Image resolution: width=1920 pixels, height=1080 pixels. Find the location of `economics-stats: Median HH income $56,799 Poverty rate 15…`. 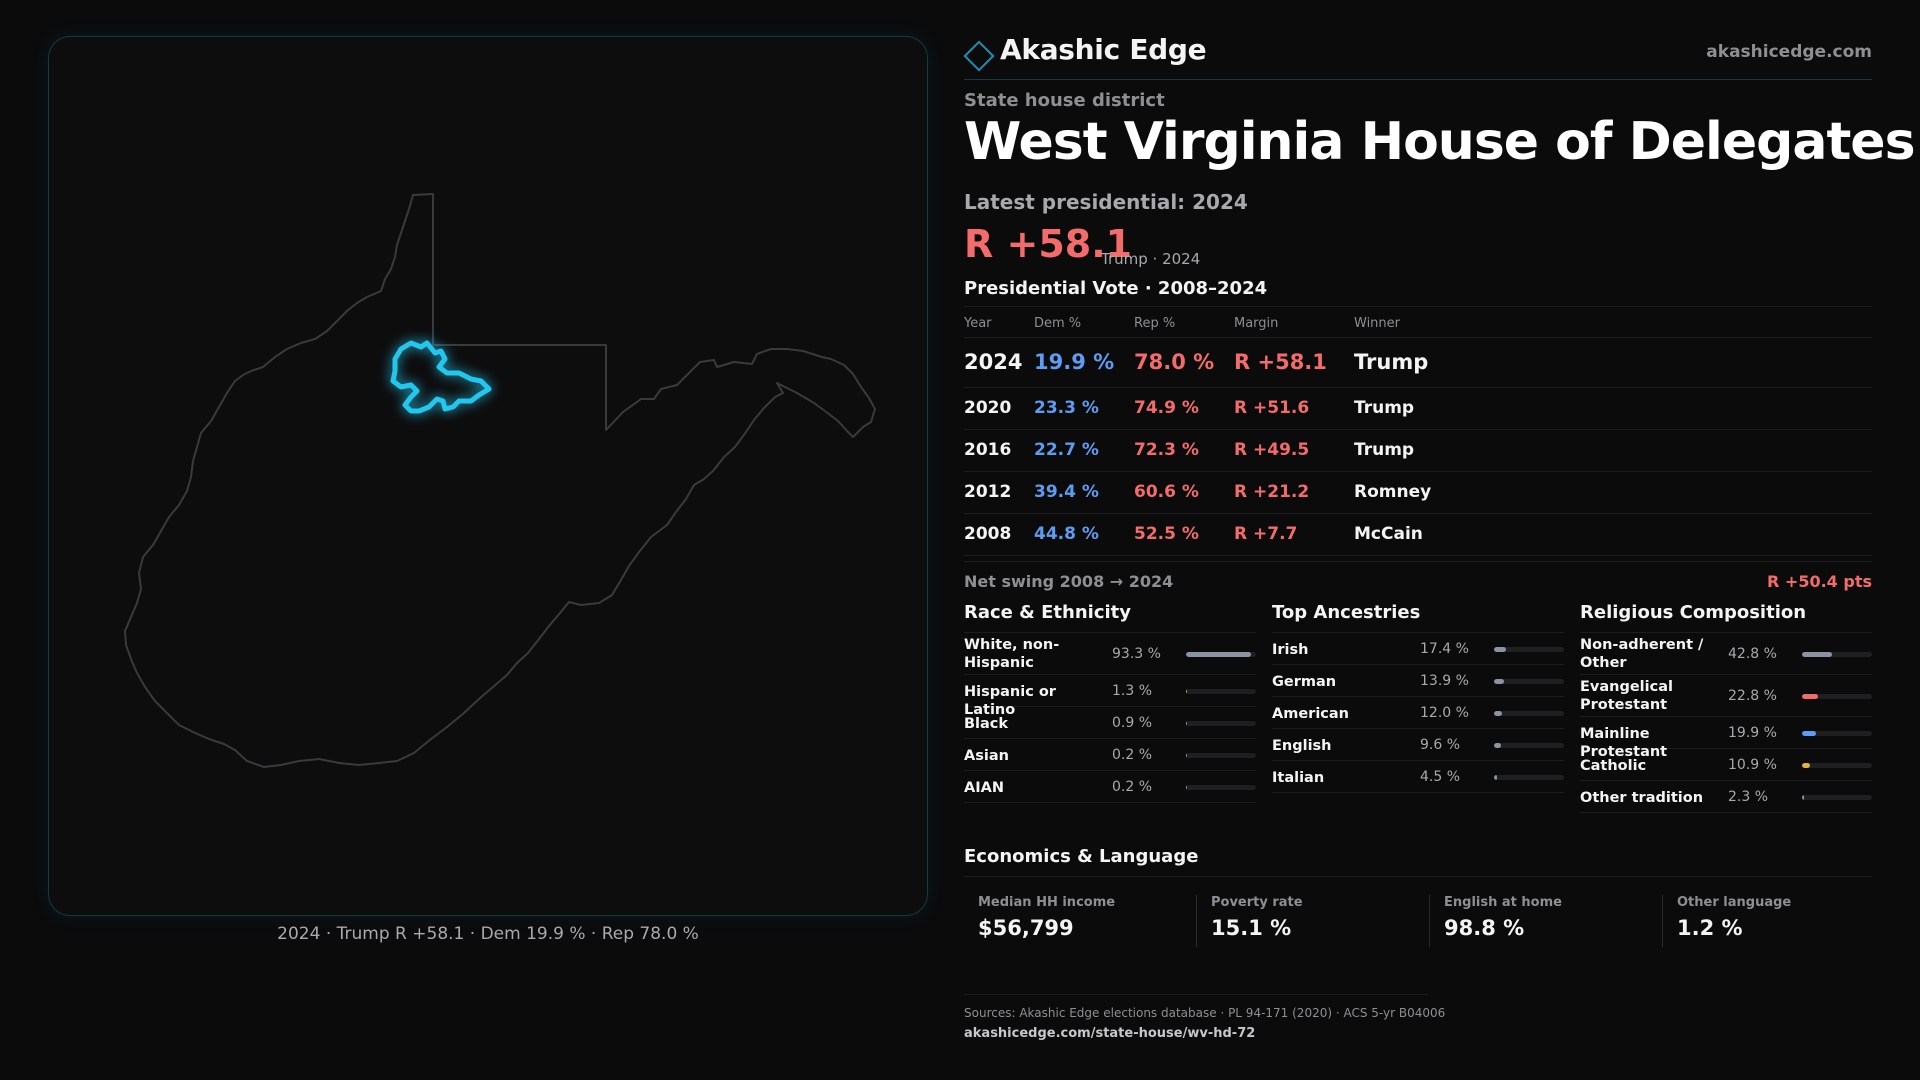

economics-stats: Median HH income $56,799 Poverty rate 15… is located at coordinates (1418, 911).